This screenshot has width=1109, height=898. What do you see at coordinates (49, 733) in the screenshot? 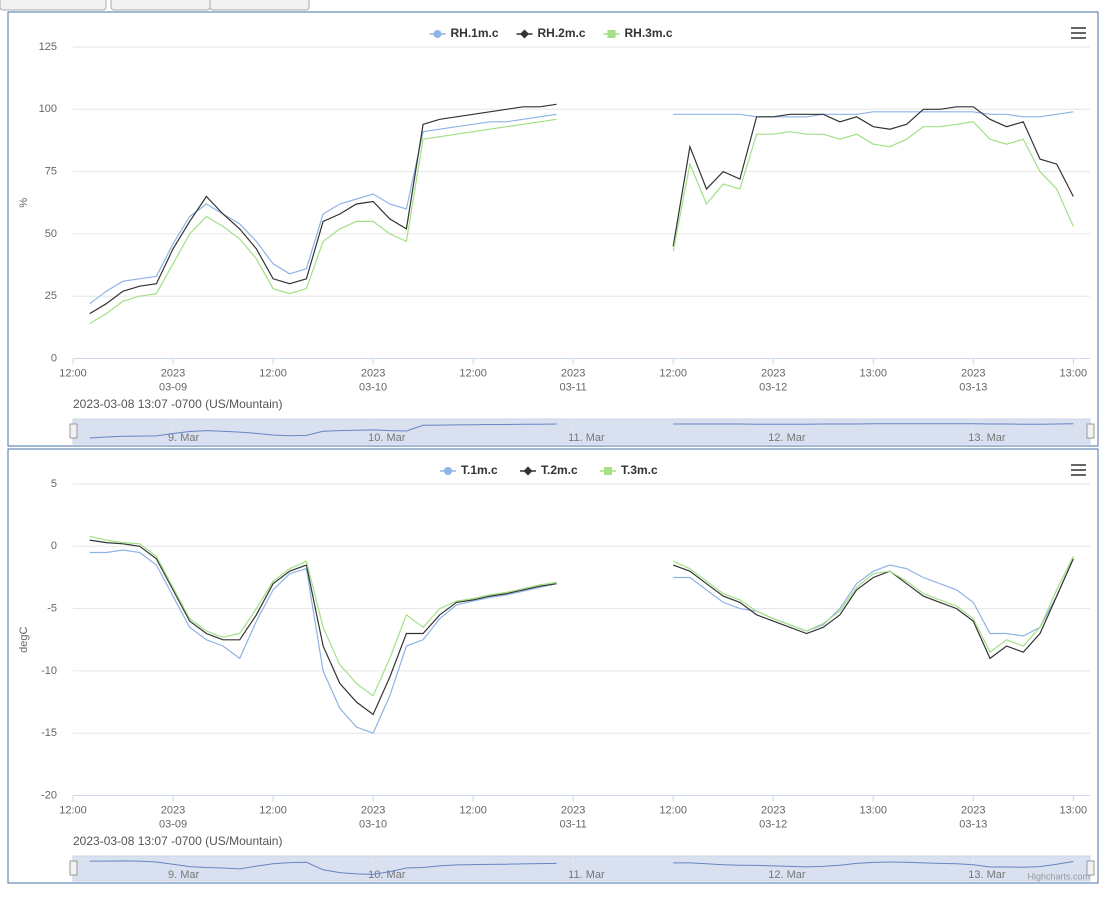
I see `y-tick-label: -15` at bounding box center [49, 733].